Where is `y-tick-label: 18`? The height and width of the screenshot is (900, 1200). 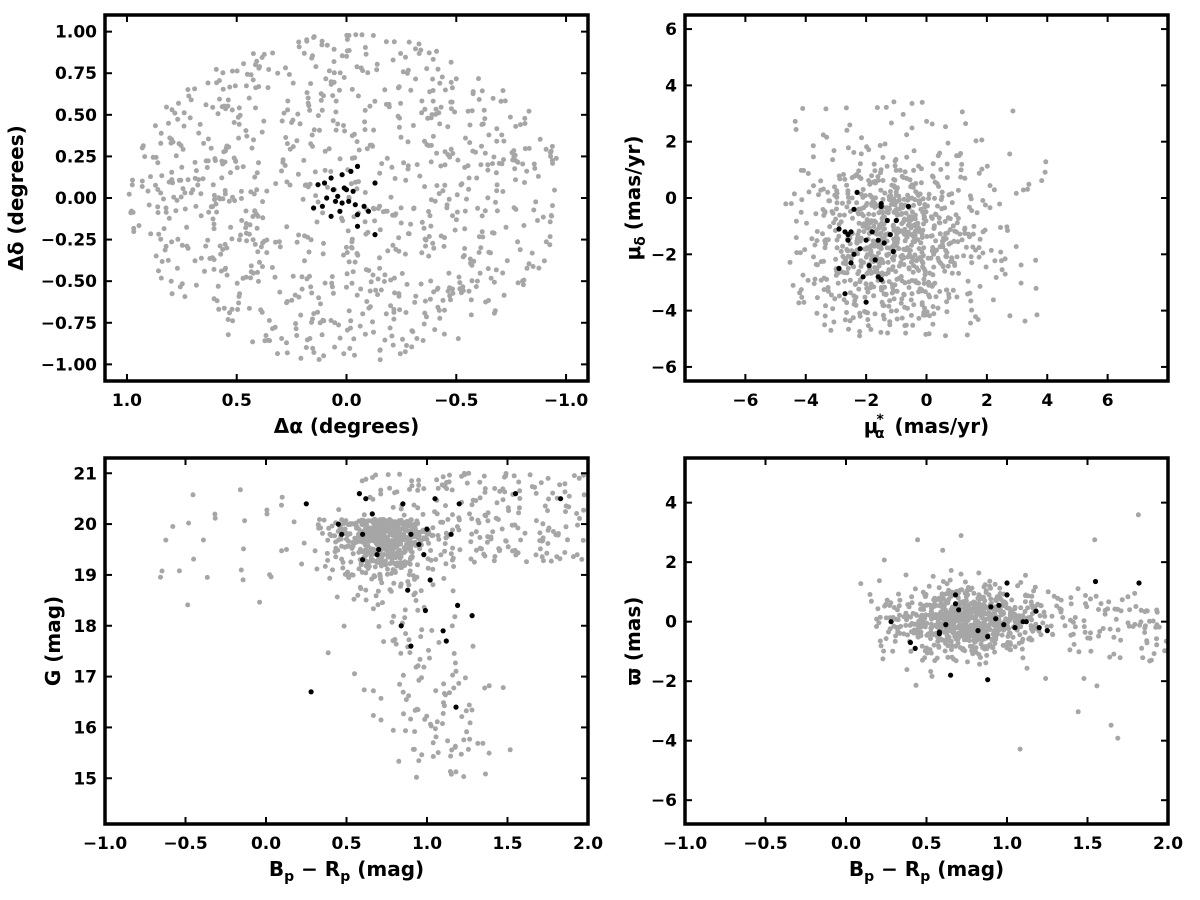
y-tick-label: 18 is located at coordinates (85, 627).